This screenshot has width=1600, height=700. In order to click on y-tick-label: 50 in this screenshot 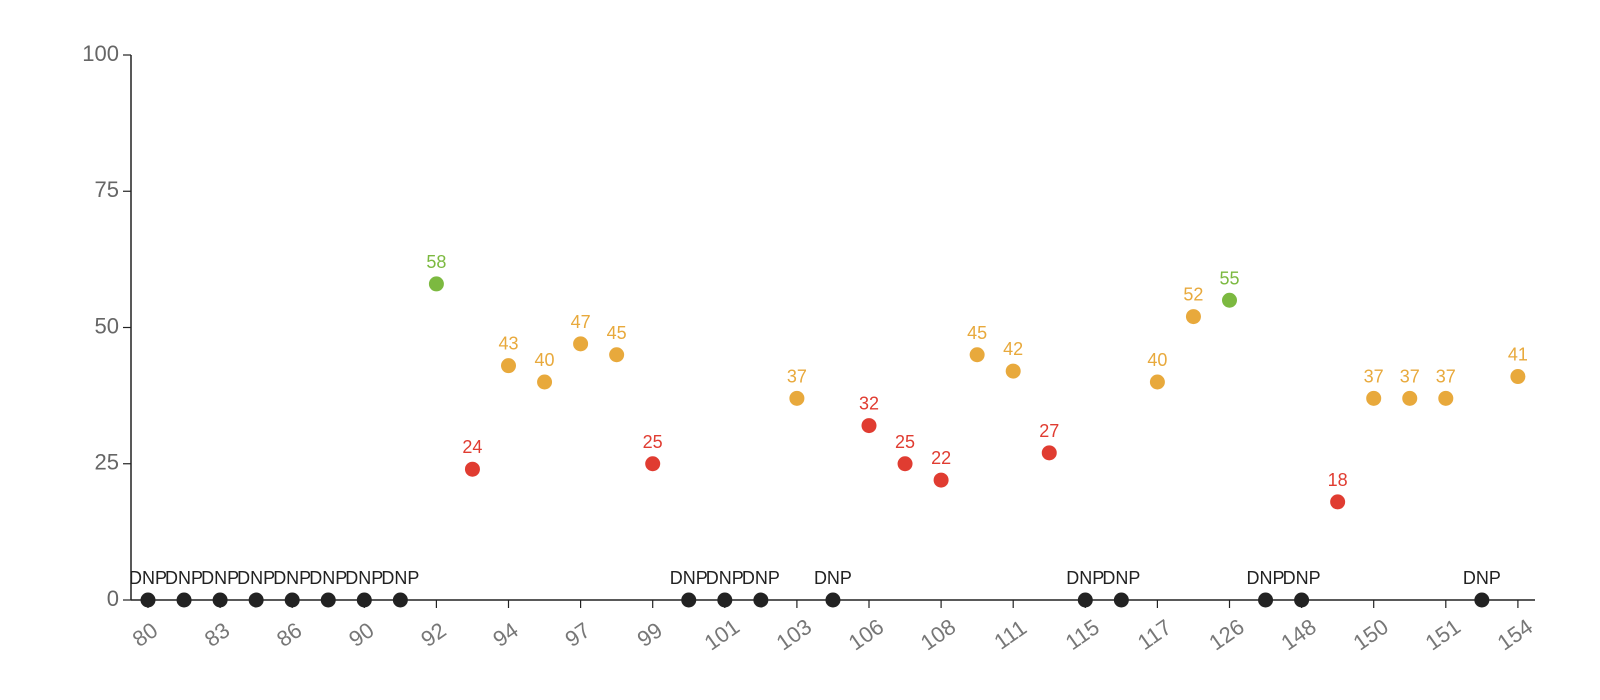, I will do `click(107, 325)`.